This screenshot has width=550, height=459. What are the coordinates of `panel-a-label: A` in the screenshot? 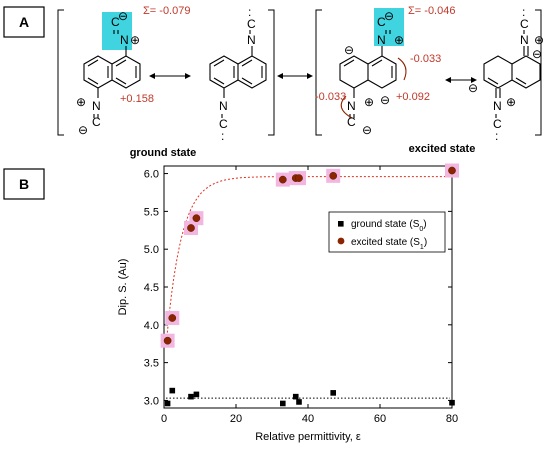 It's located at (24, 22).